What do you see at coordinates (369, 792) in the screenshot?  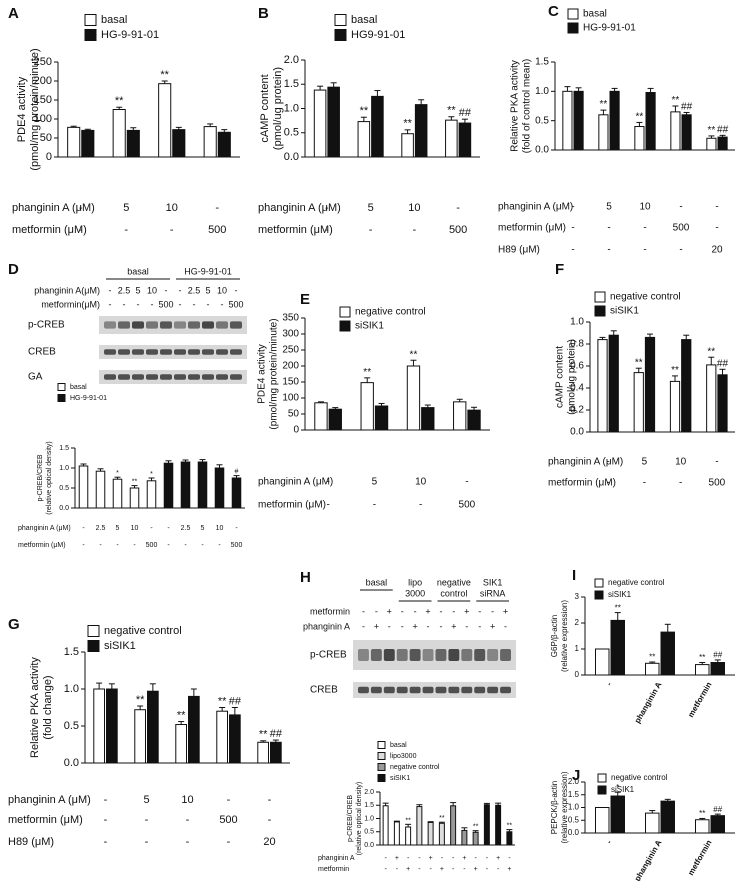 I see `y-tick-label: 2.0` at bounding box center [369, 792].